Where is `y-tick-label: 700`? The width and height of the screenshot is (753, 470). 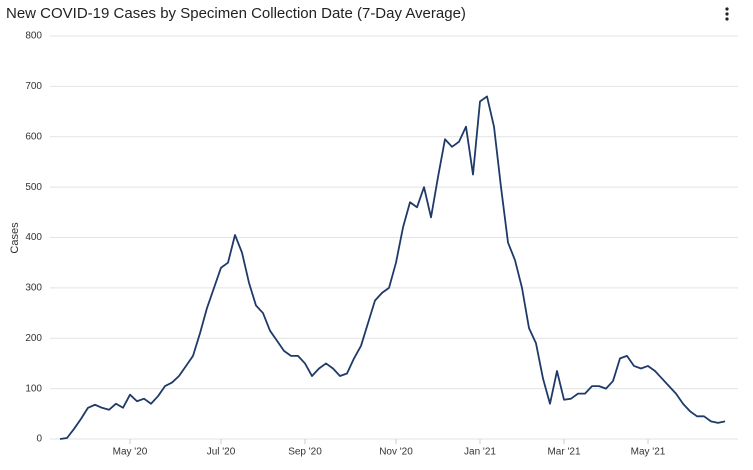 y-tick-label: 700 is located at coordinates (33, 86).